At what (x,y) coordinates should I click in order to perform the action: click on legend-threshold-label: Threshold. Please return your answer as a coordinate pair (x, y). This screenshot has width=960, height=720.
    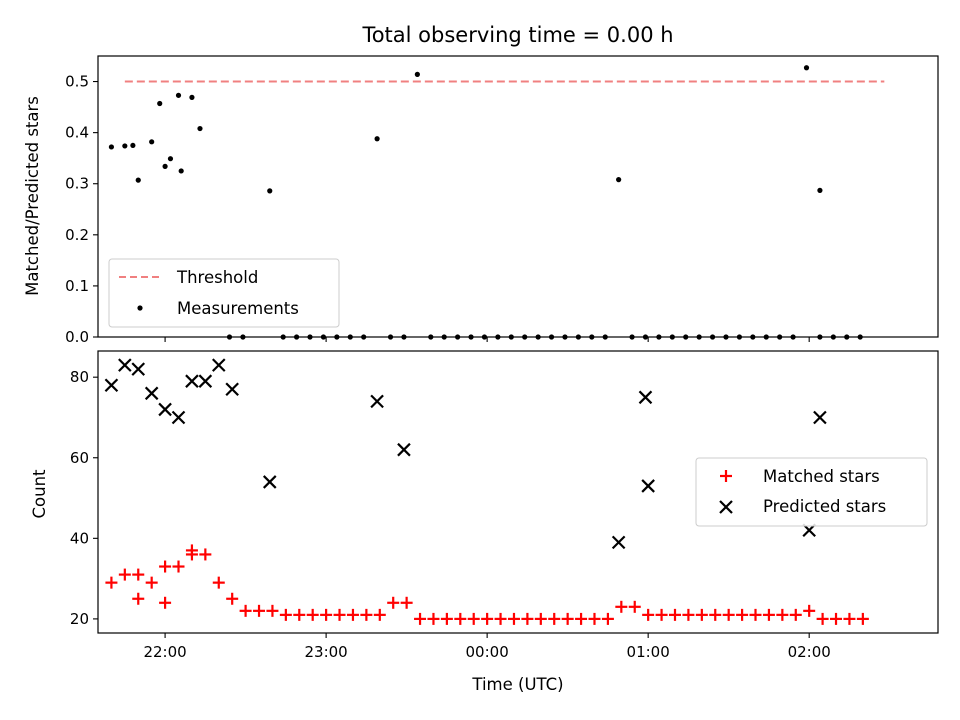
    Looking at the image, I should click on (217, 277).